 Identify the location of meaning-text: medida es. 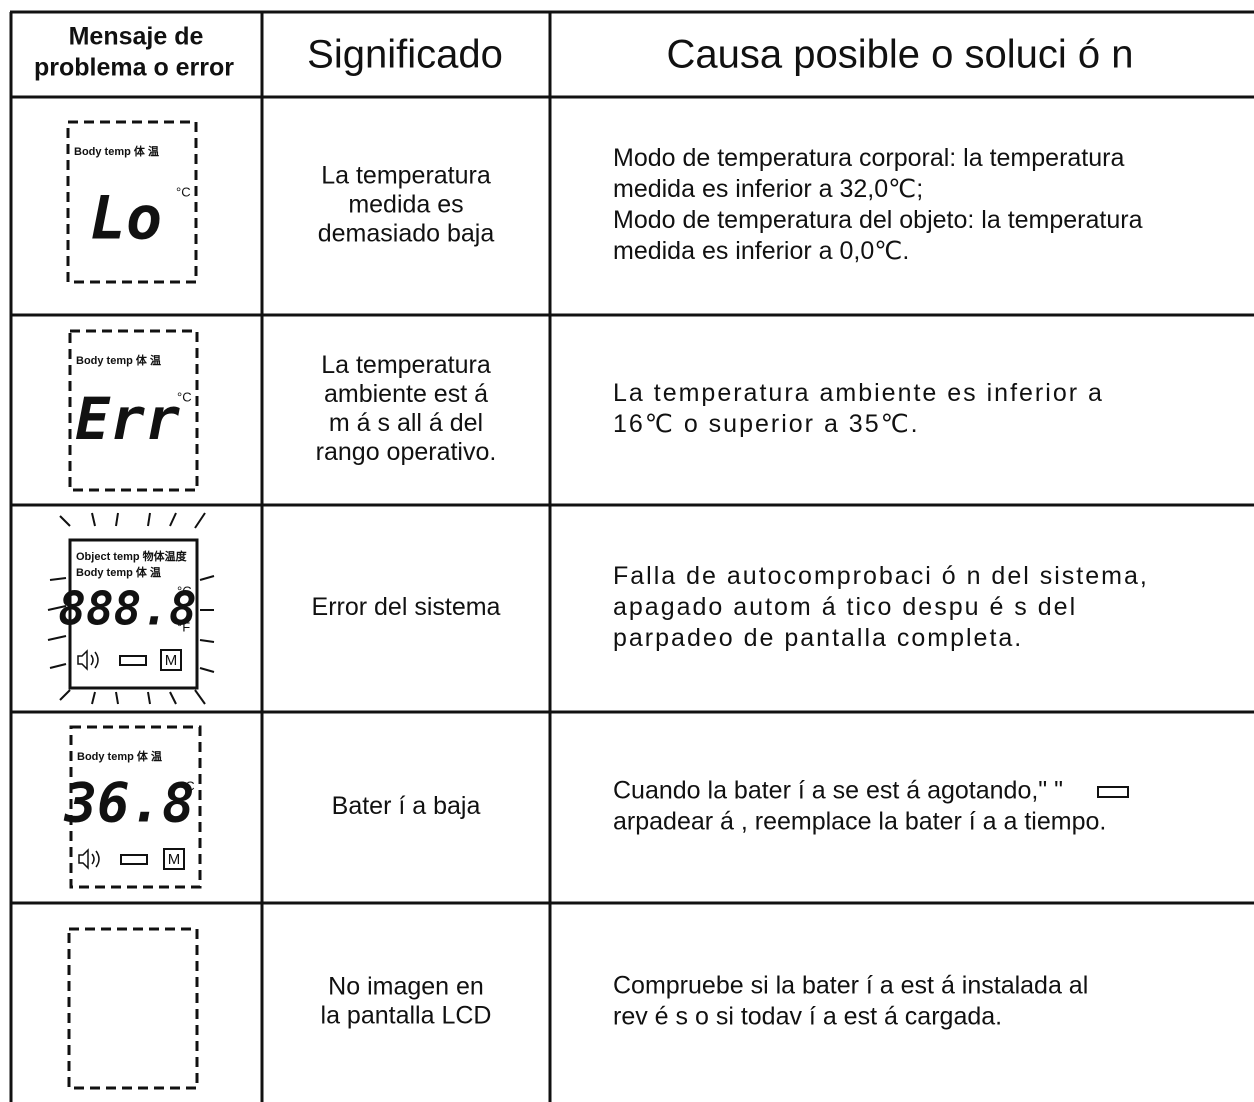
(405, 205).